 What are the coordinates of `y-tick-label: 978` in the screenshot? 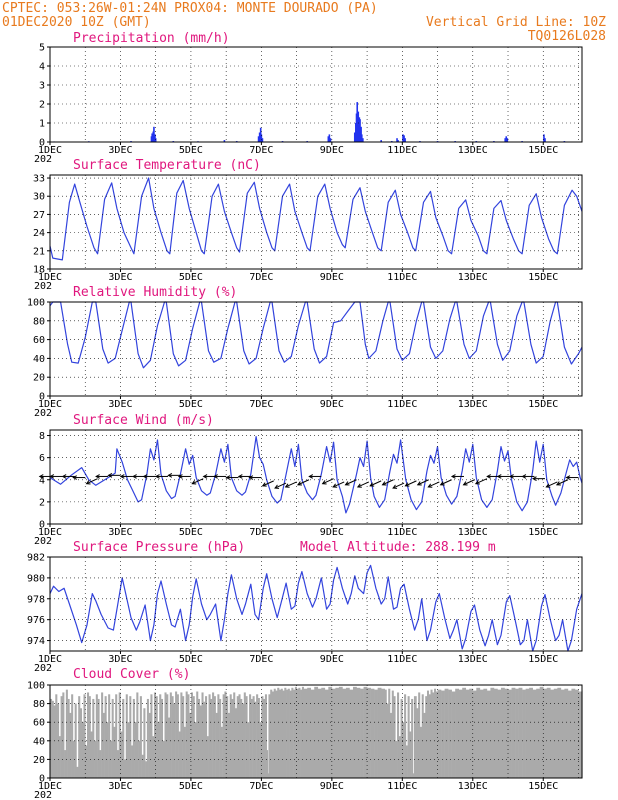 It's located at (36, 599).